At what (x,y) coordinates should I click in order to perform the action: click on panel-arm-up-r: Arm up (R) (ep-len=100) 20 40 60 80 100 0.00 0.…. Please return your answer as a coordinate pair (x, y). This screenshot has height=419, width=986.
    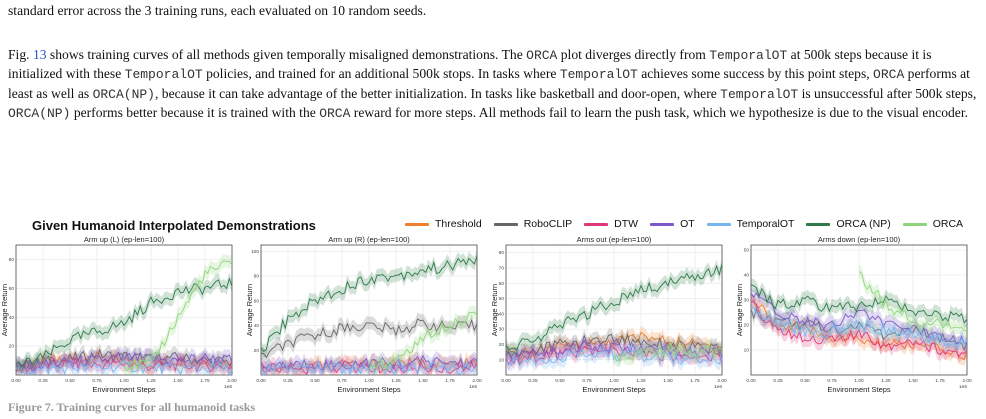
    Looking at the image, I should click on (364, 314).